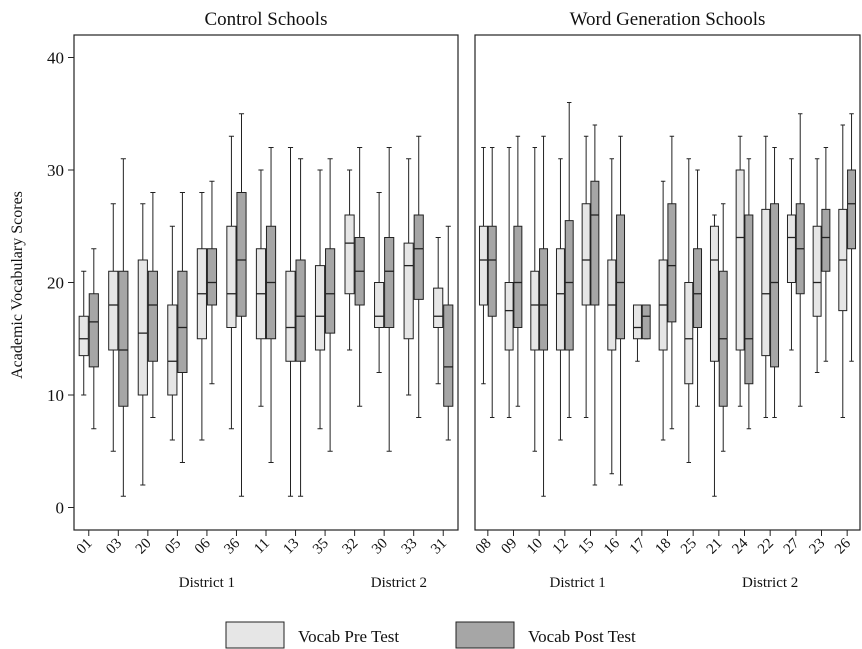  I want to click on x-tick-label: 05, so click(173, 547).